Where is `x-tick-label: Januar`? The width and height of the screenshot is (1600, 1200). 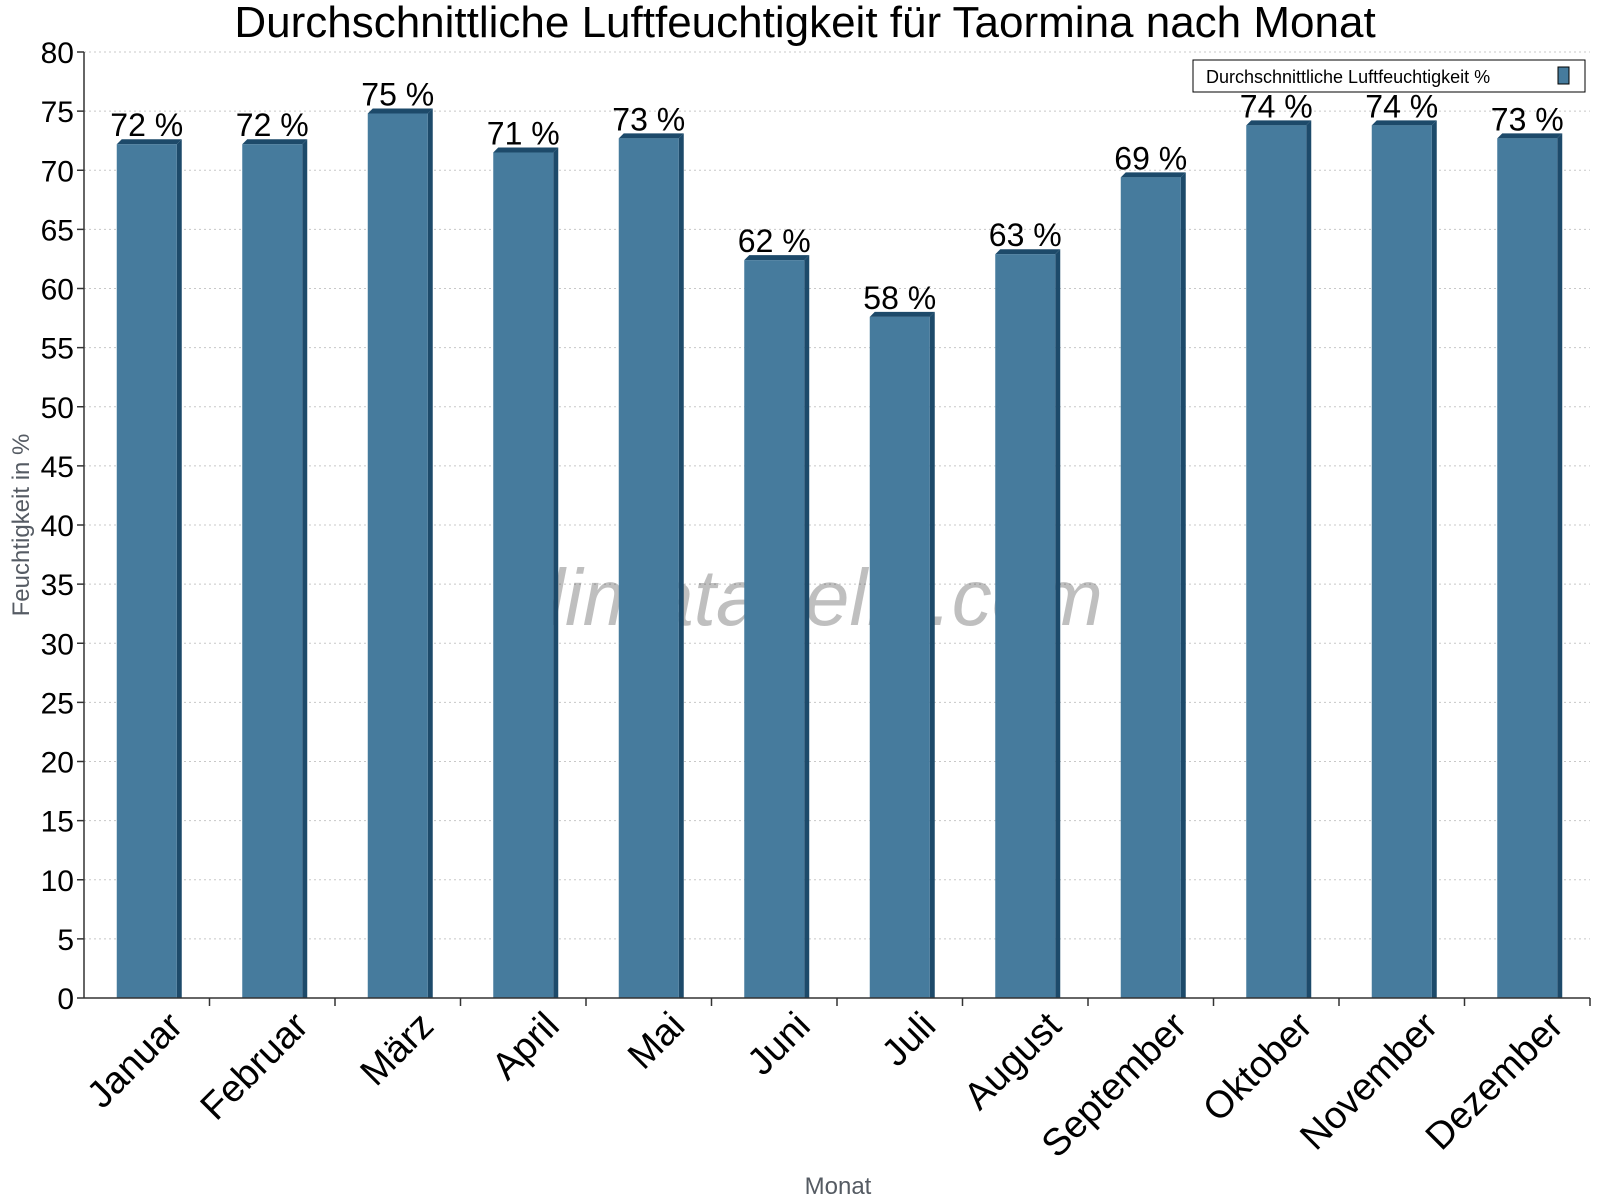 x-tick-label: Januar is located at coordinates (135, 1060).